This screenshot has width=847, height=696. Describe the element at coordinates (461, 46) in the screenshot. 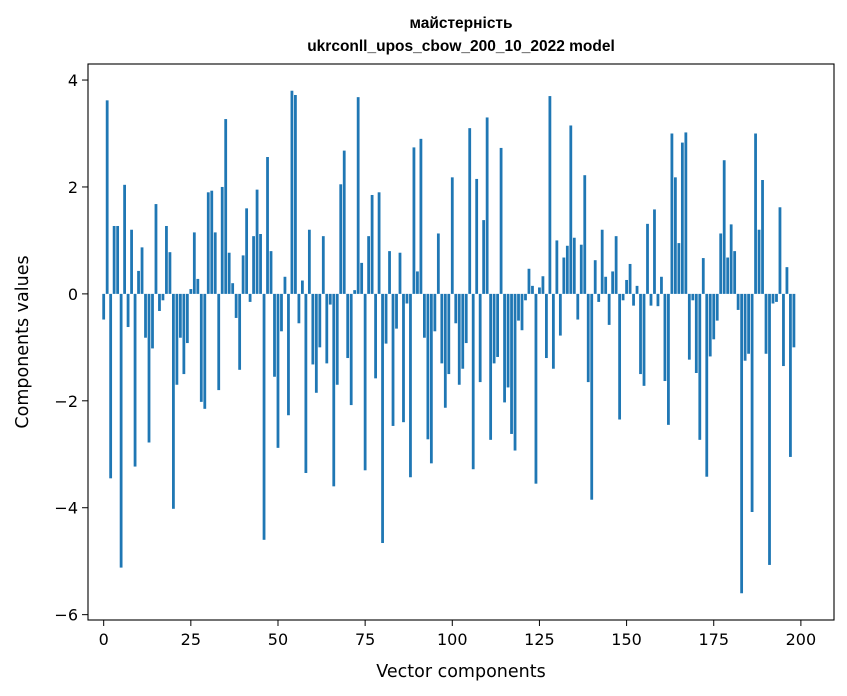

I see `chart-subtitle: ukrconll_upos_cbow_200_10_2022 model` at that location.